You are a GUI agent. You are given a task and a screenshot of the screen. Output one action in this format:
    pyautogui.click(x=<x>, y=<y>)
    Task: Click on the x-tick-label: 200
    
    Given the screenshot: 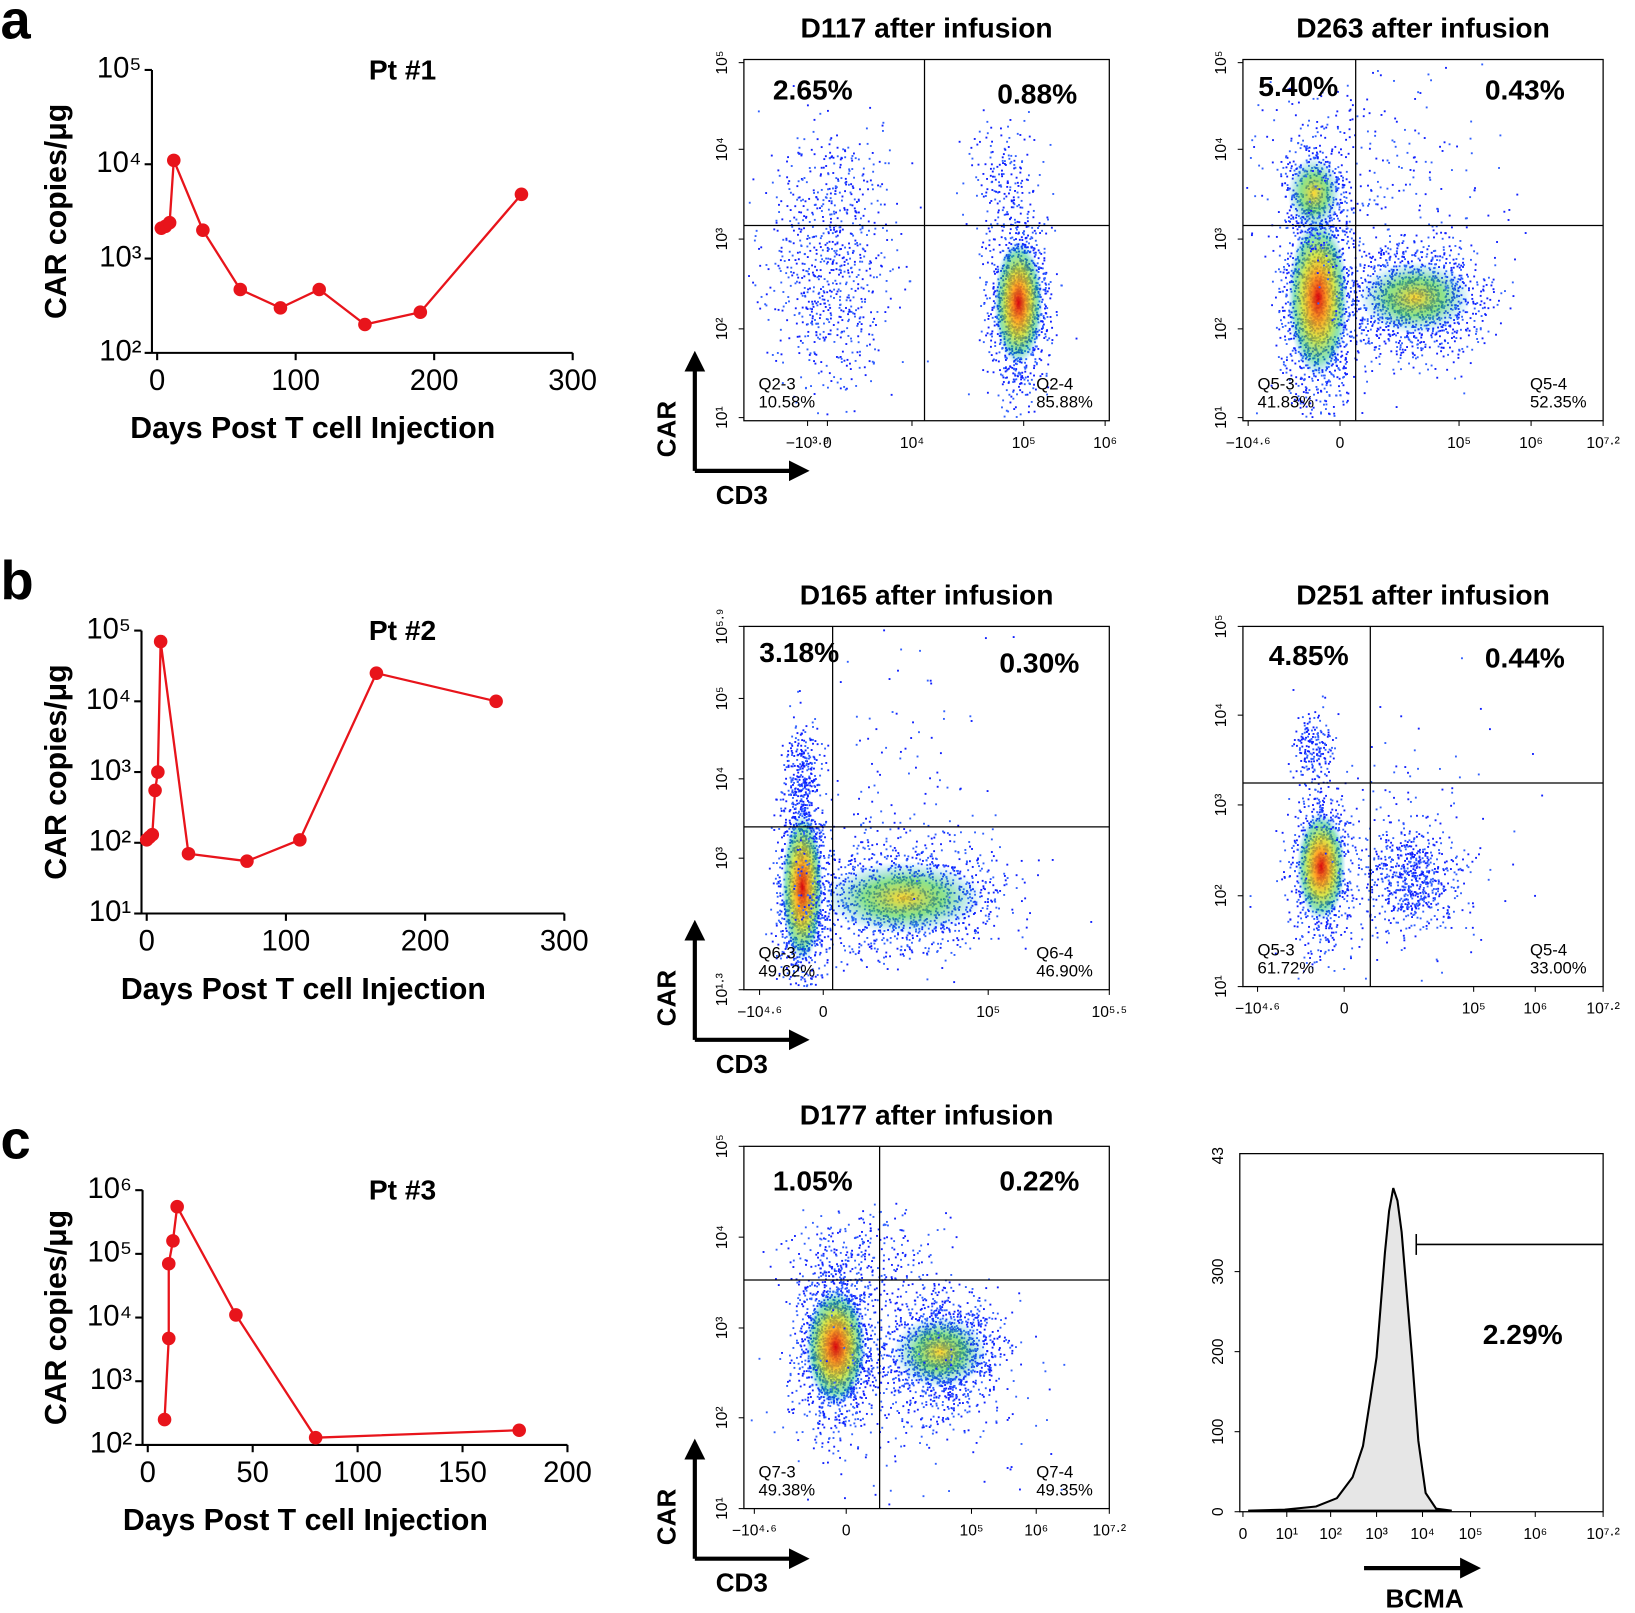 What is the action you would take?
    pyautogui.click(x=434, y=381)
    